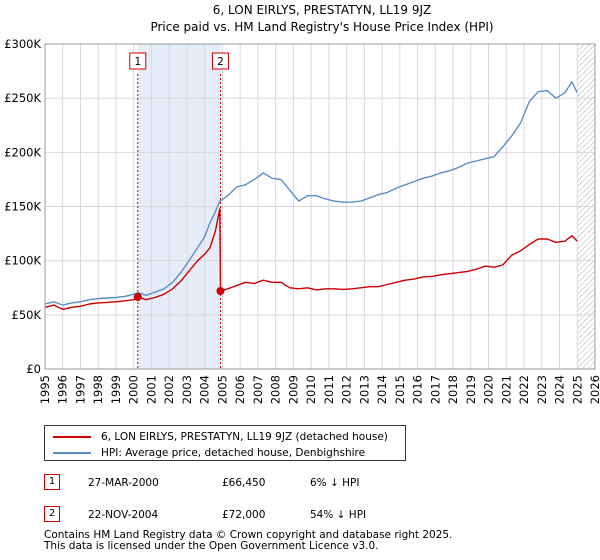 Image resolution: width=600 pixels, height=560 pixels. Describe the element at coordinates (22, 207) in the screenshot. I see `y-tick-label: £150K` at that location.